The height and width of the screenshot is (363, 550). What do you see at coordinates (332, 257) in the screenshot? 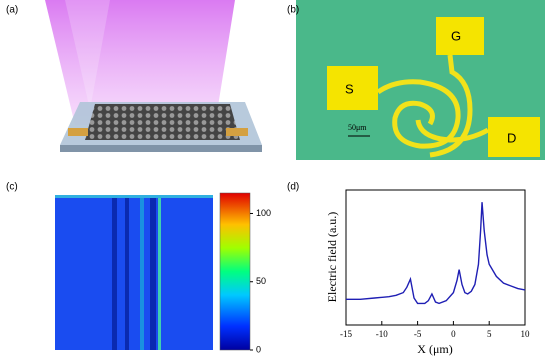
I see `y-axis-label: Electric field (a.u.)` at bounding box center [332, 257].